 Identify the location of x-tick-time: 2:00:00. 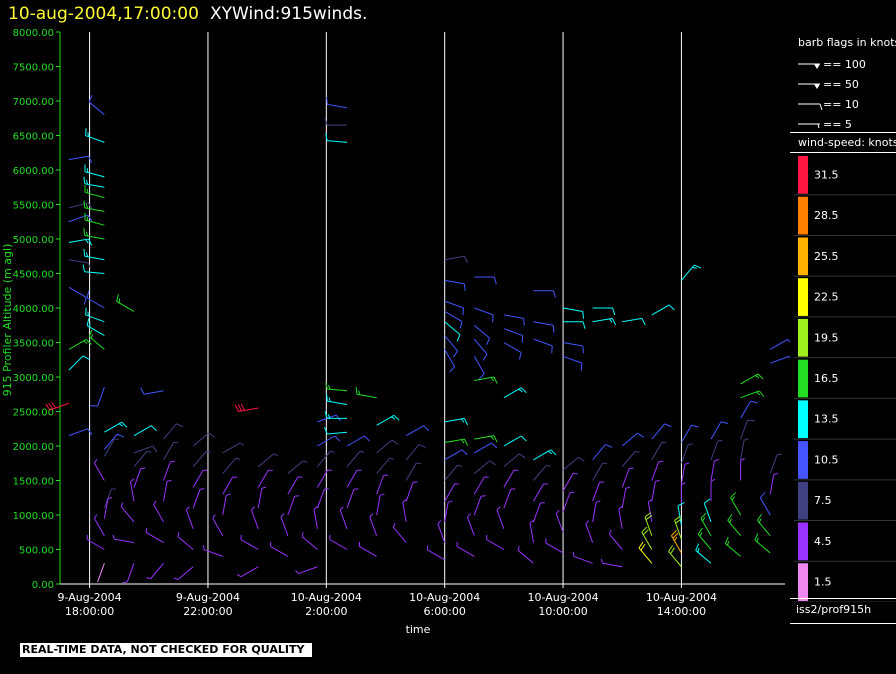
(326, 611).